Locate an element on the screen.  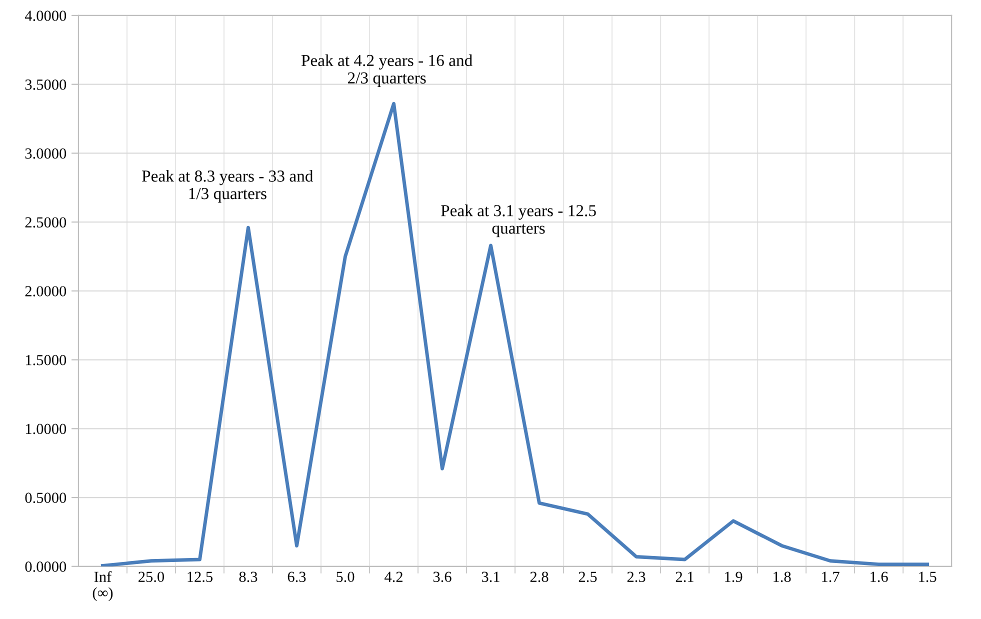
x-tick-label: 4.2 is located at coordinates (393, 577).